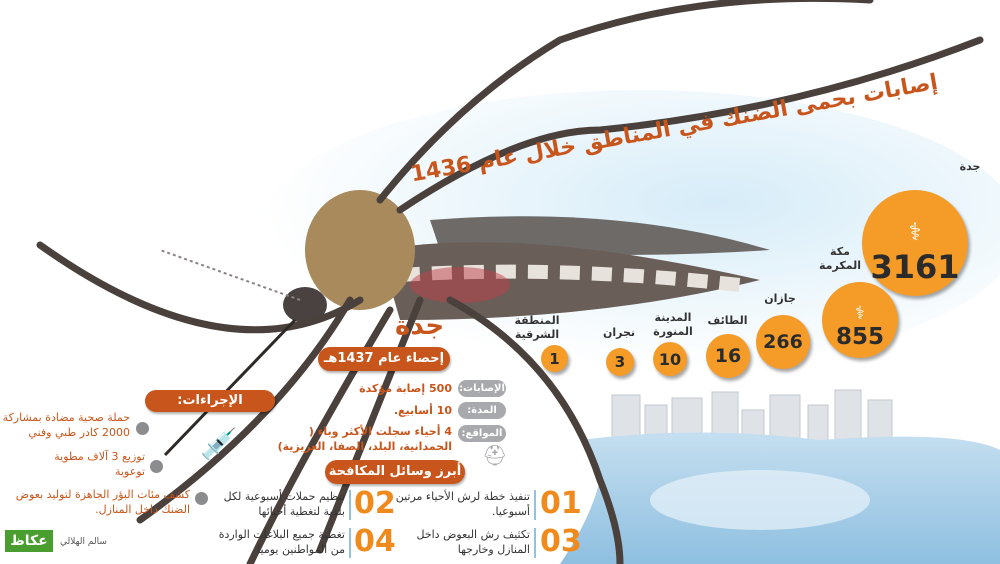 The width and height of the screenshot is (1000, 564). I want to click on region-label-jeddah: جدة, so click(970, 166).